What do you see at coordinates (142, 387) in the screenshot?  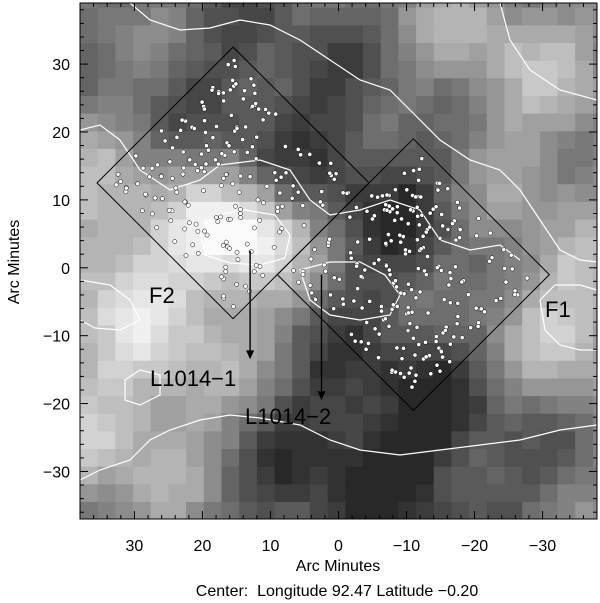 I see `contour-line` at bounding box center [142, 387].